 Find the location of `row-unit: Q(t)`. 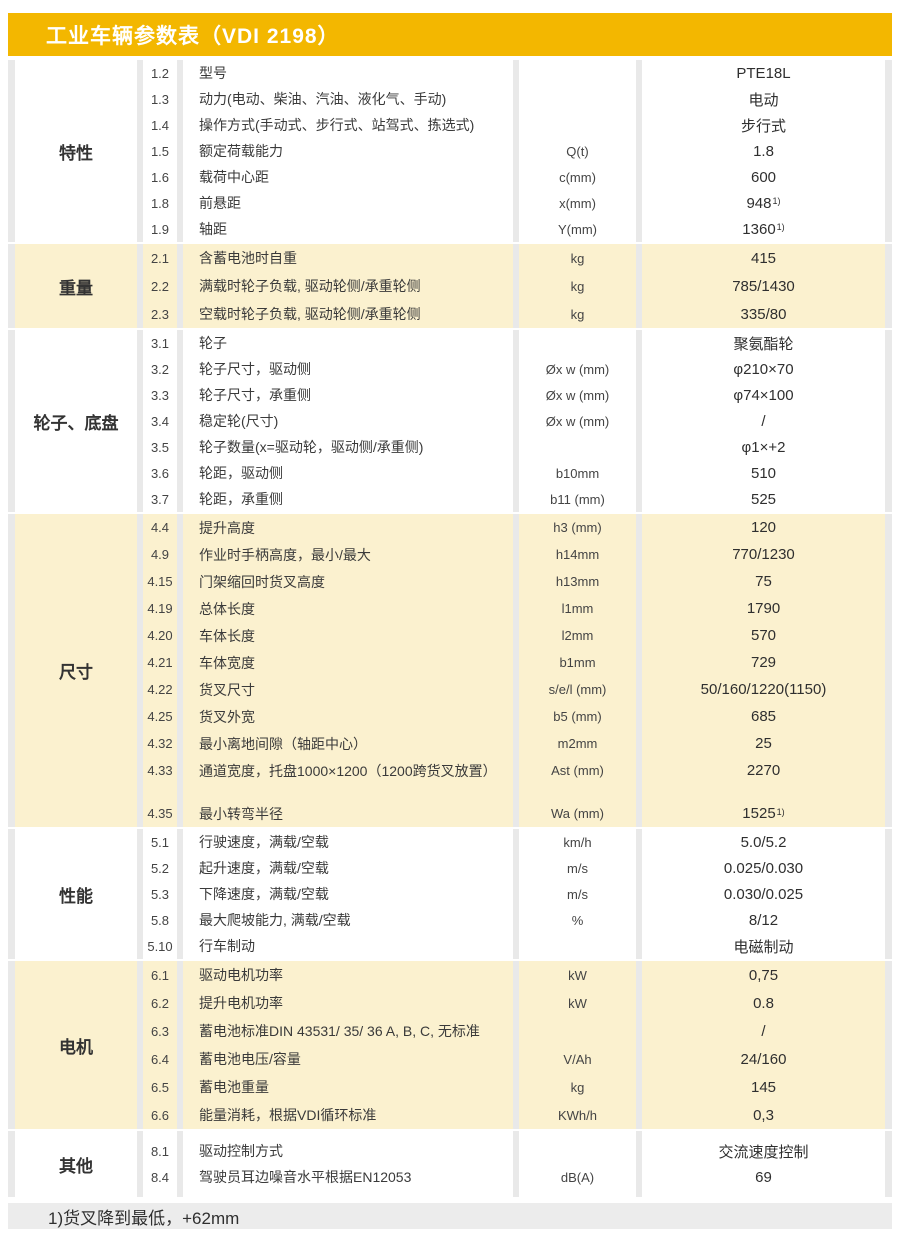

row-unit: Q(t) is located at coordinates (577, 151).